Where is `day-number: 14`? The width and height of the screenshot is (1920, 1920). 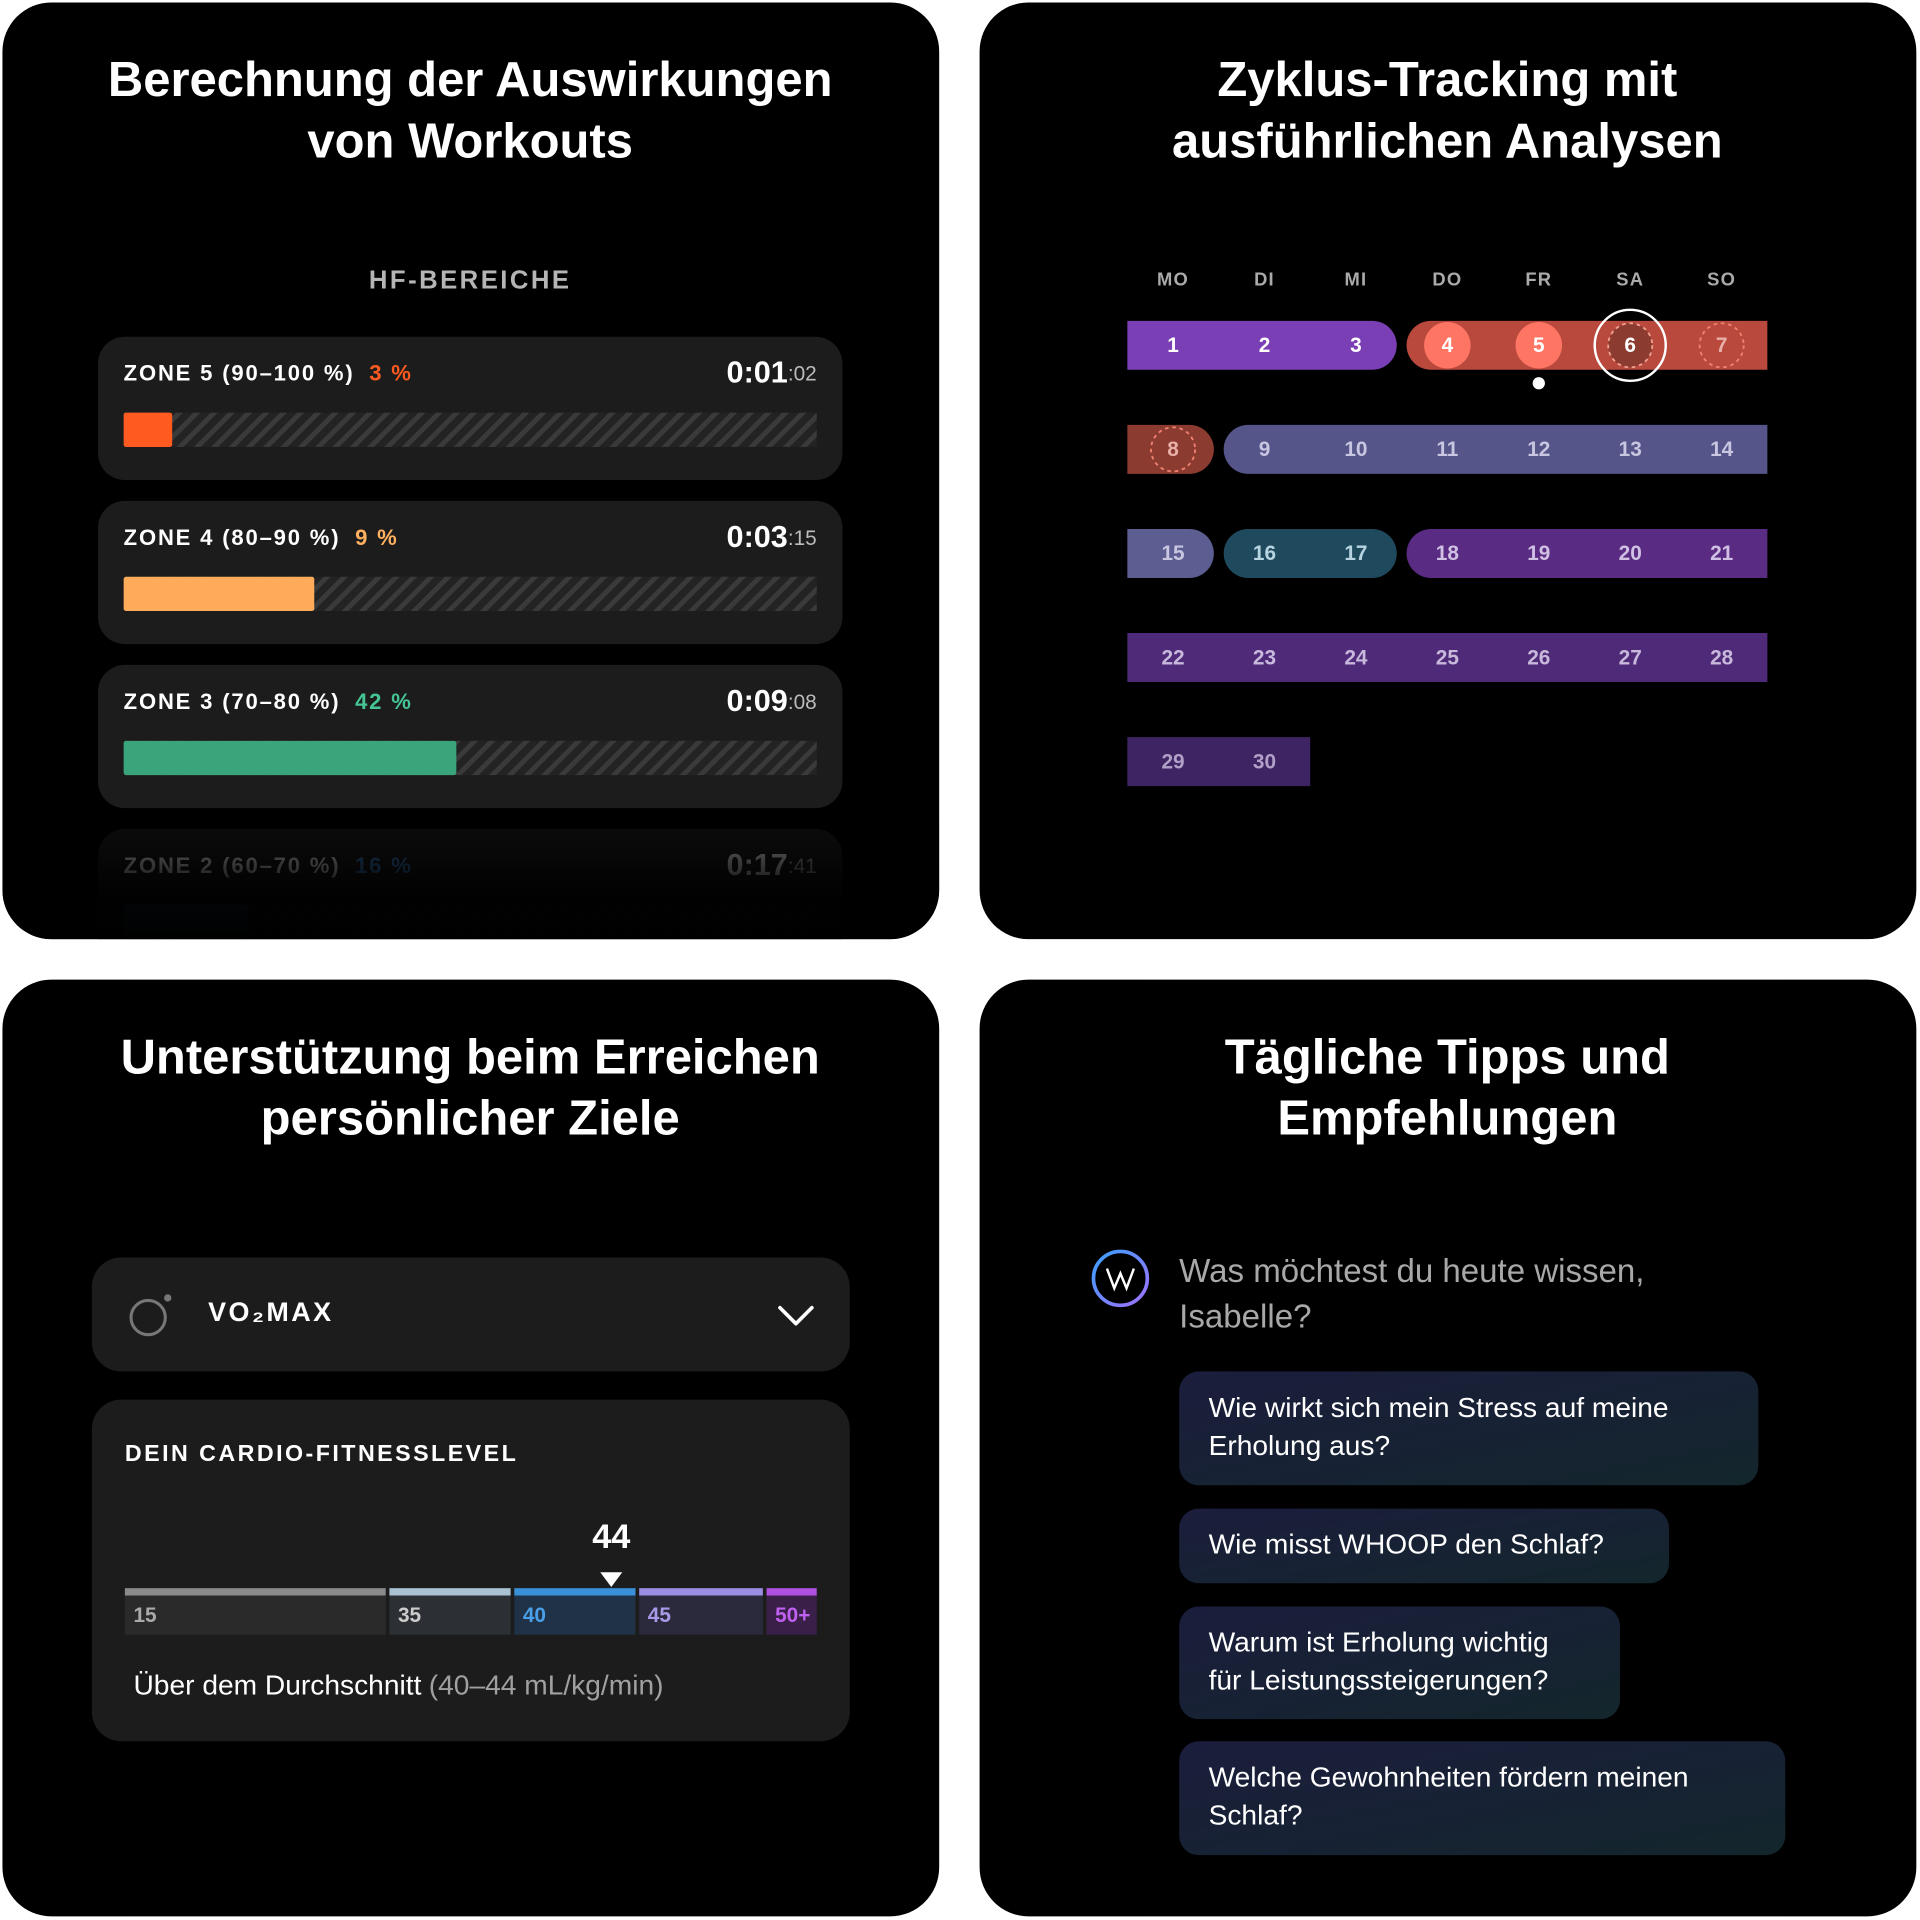 day-number: 14 is located at coordinates (1722, 449).